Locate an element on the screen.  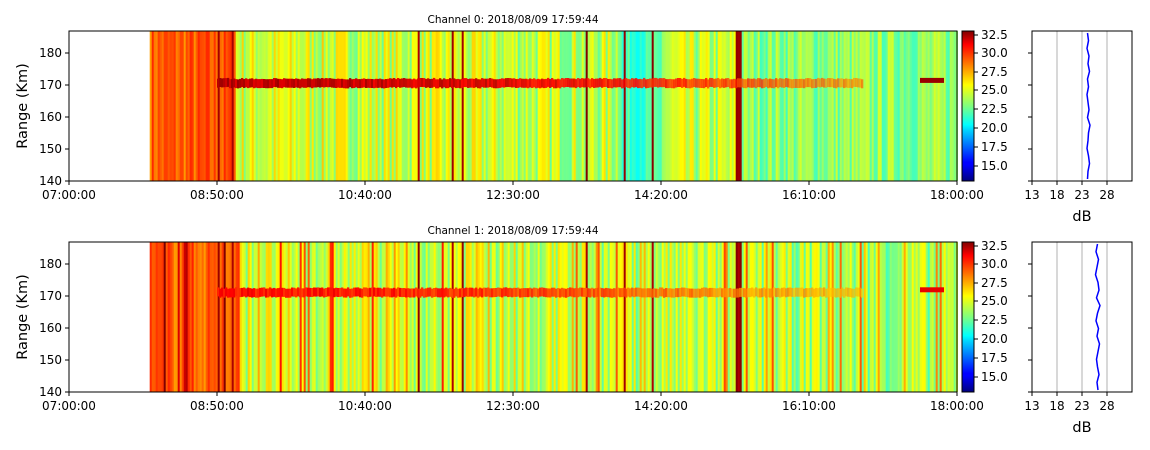
colorbar-tick-label: 17.5 is located at coordinates (994, 358).